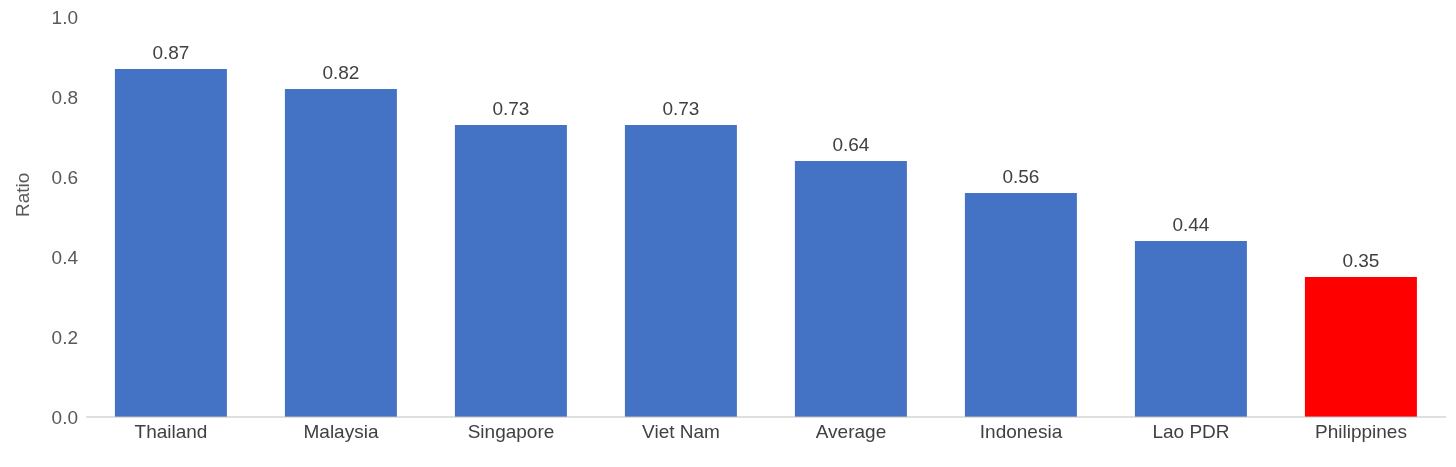  Describe the element at coordinates (341, 72) in the screenshot. I see `data-label: 0.82` at that location.